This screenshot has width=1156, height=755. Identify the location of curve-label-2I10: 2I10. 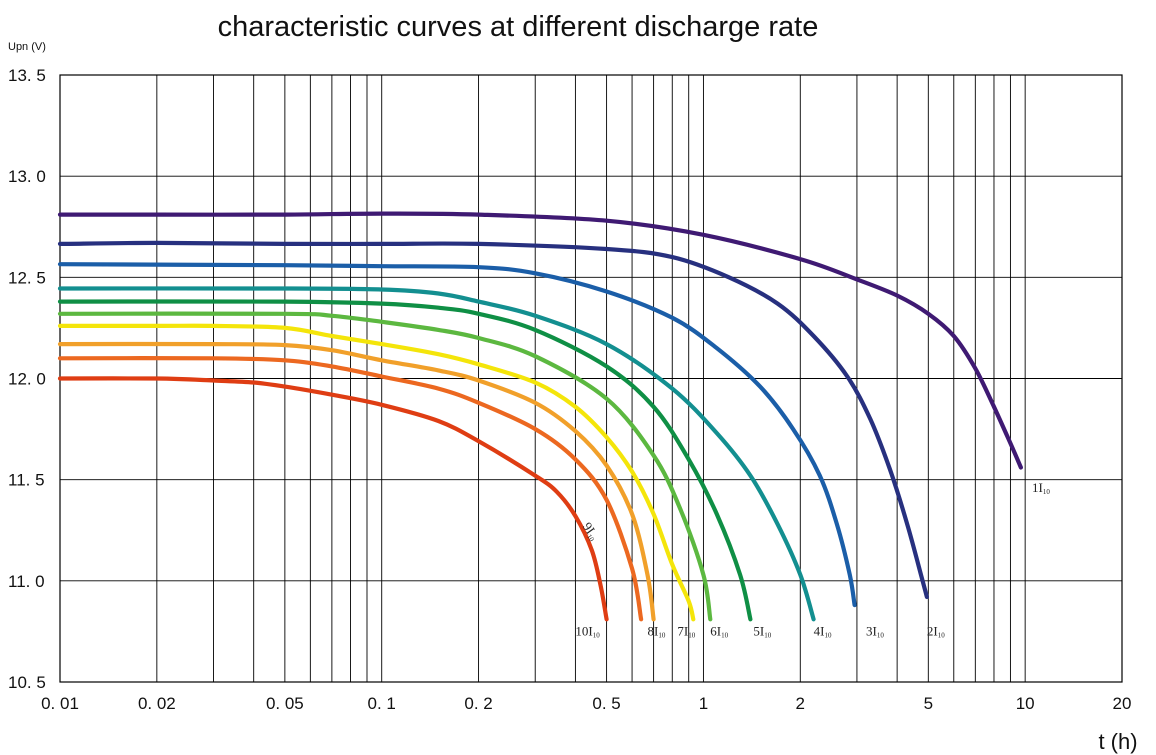
(936, 632).